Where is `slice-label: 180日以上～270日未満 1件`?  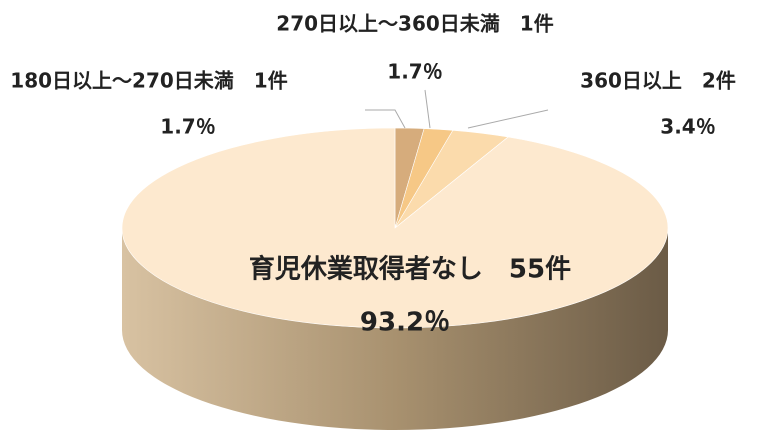
slice-label: 180日以上～270日未満 1件 is located at coordinates (148, 81).